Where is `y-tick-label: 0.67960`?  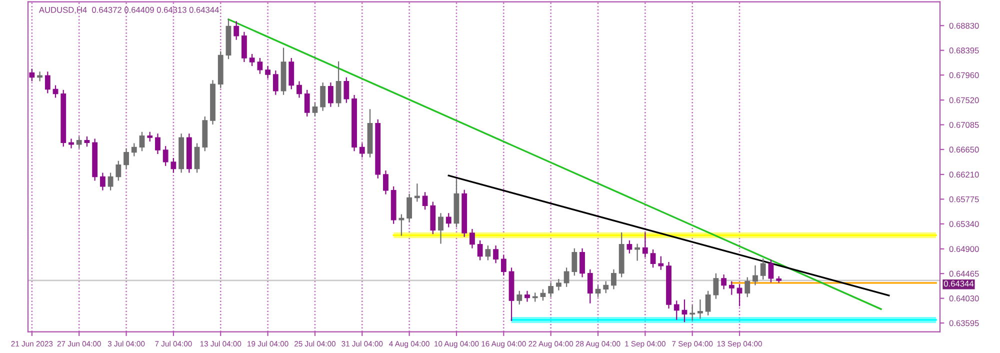 y-tick-label: 0.67960 is located at coordinates (964, 75).